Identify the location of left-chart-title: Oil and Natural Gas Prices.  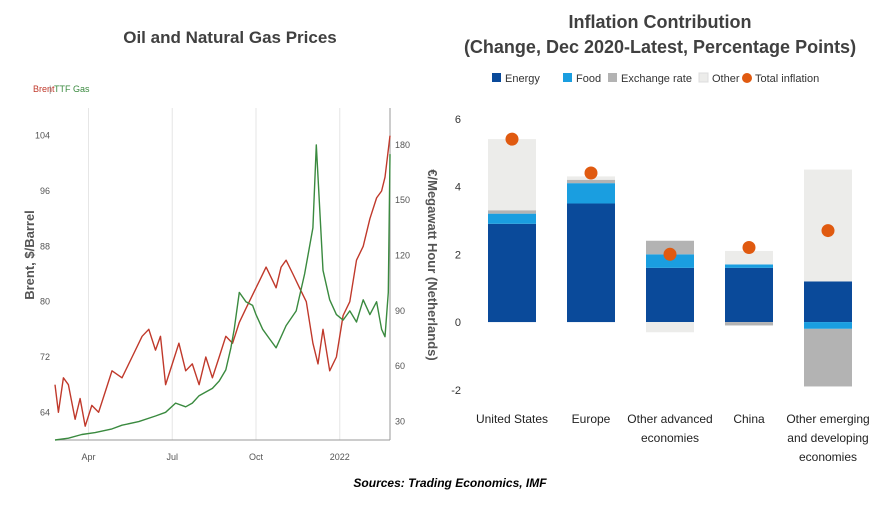
(230, 37).